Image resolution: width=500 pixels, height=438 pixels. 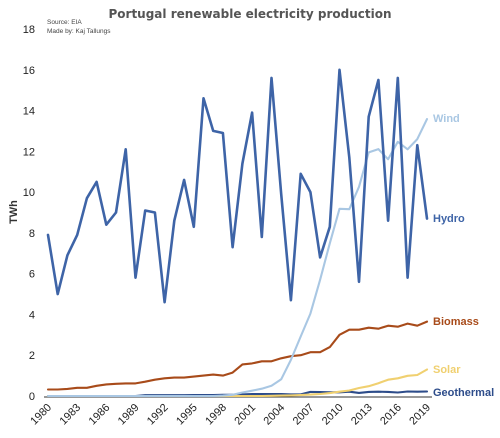 What do you see at coordinates (29, 193) in the screenshot?
I see `y-tick-label: 10` at bounding box center [29, 193].